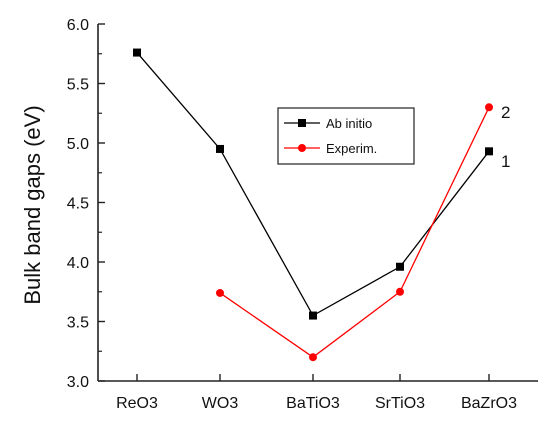  Describe the element at coordinates (220, 403) in the screenshot. I see `x-tick-label: WO3` at that location.